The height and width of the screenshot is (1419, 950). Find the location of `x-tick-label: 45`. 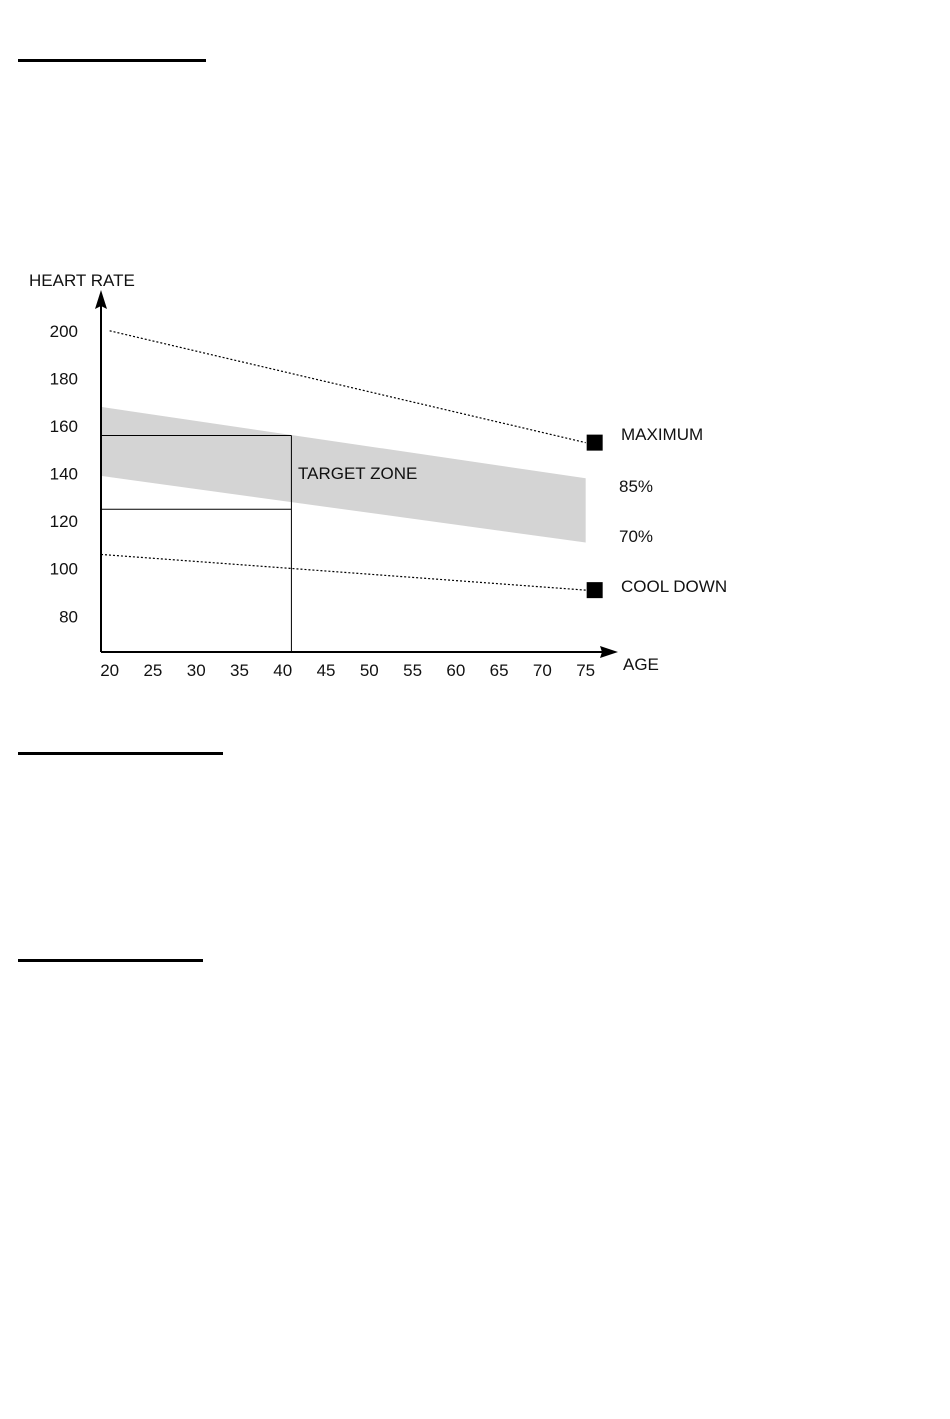

x-tick-label: 45 is located at coordinates (326, 670).